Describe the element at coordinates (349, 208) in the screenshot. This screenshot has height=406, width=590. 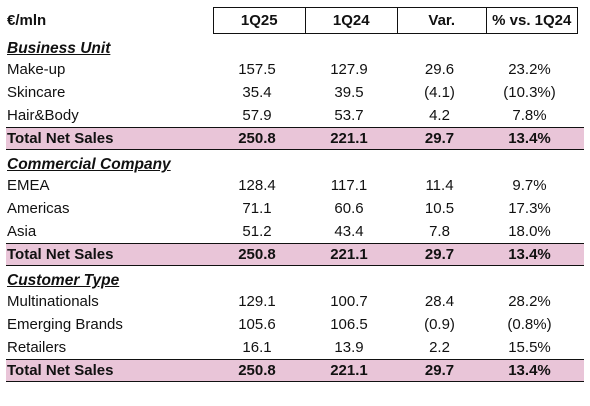
I see `cell-1q24: 60.6` at that location.